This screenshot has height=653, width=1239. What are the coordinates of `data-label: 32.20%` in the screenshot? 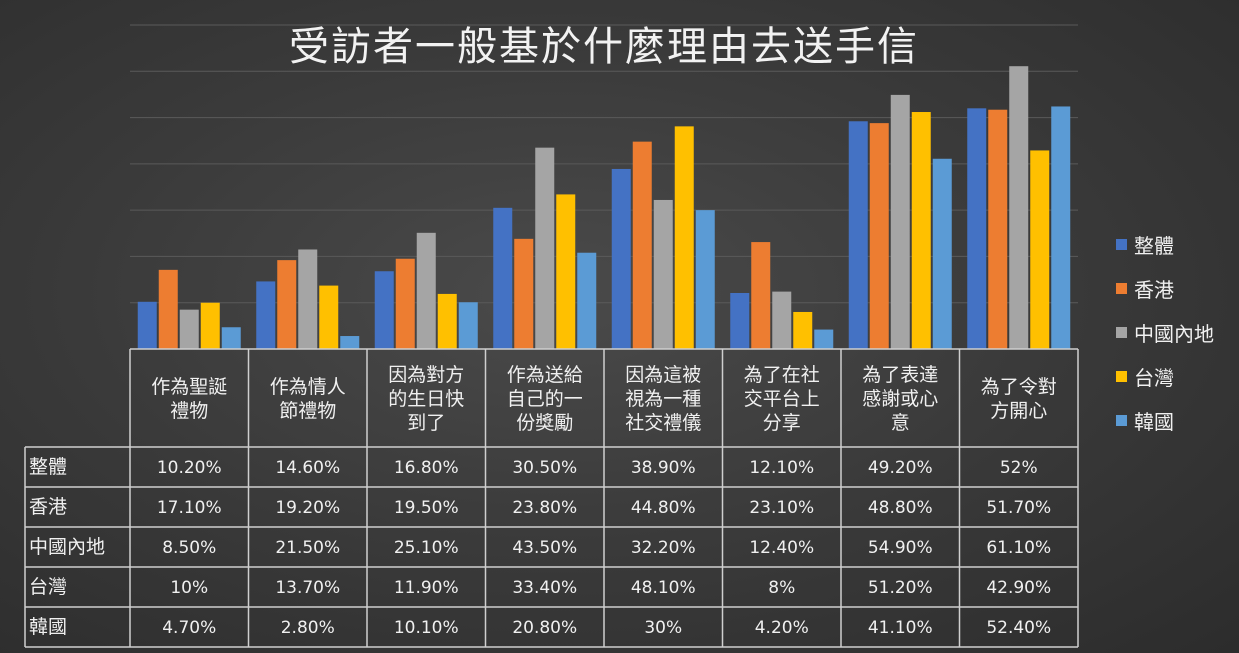 It's located at (663, 548).